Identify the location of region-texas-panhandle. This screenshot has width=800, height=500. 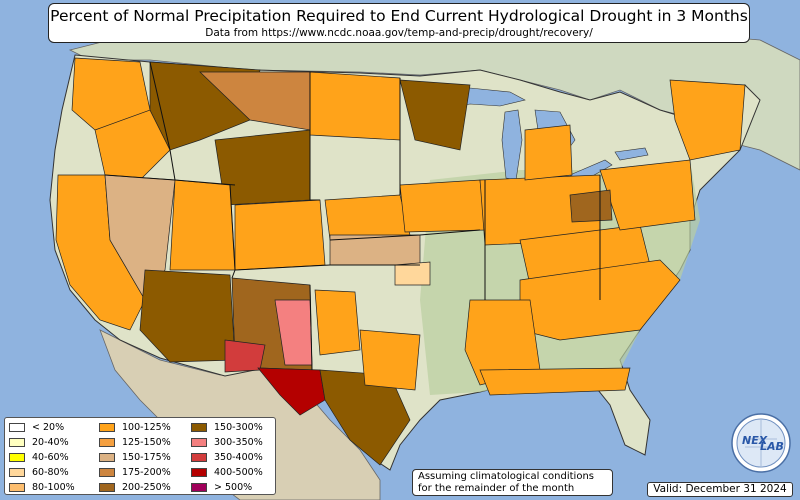
(337, 322).